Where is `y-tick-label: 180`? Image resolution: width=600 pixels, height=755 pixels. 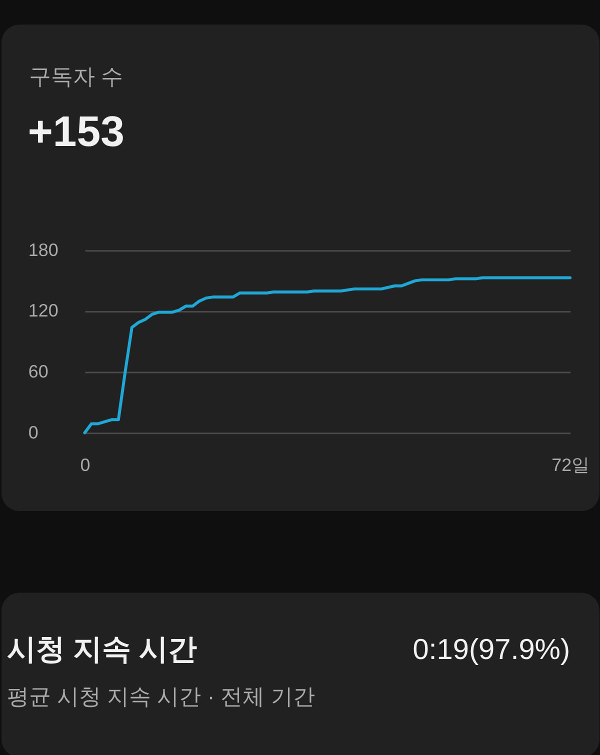 y-tick-label: 180 is located at coordinates (43, 250).